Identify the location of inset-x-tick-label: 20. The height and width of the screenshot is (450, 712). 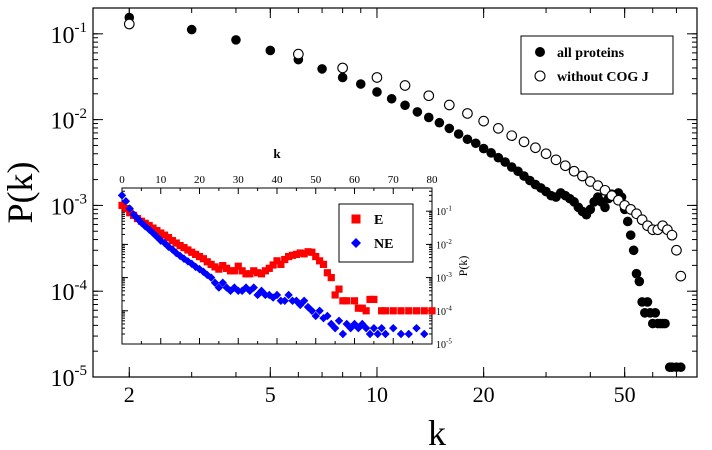
(200, 180).